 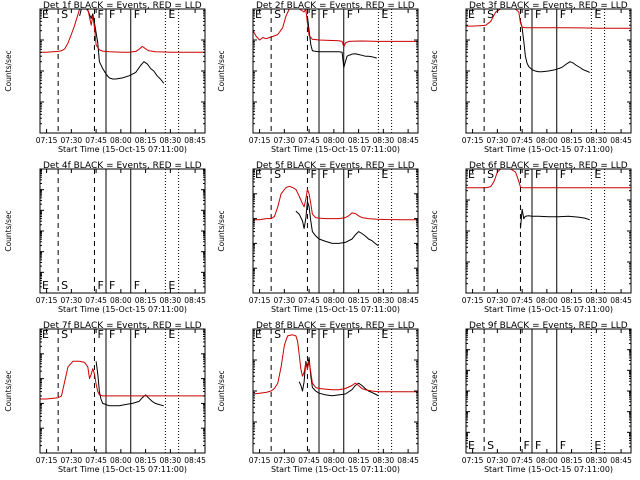 I want to click on panel-title: Det 1f BLACK = Events, RED = LLD, so click(x=122, y=6).